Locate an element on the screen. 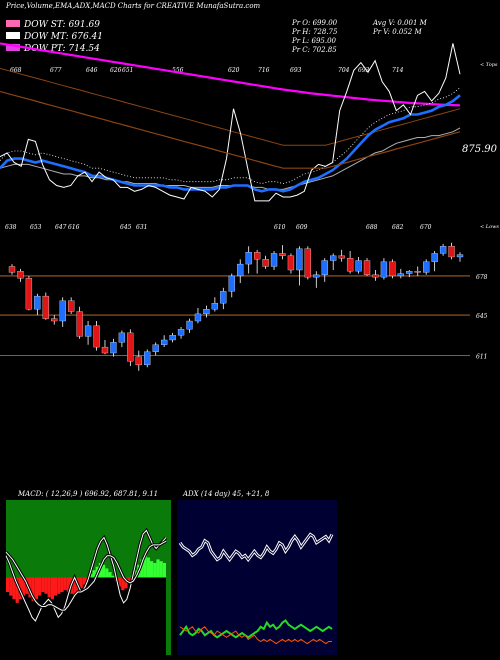  ema-bottom-number: 616 is located at coordinates (74, 227).